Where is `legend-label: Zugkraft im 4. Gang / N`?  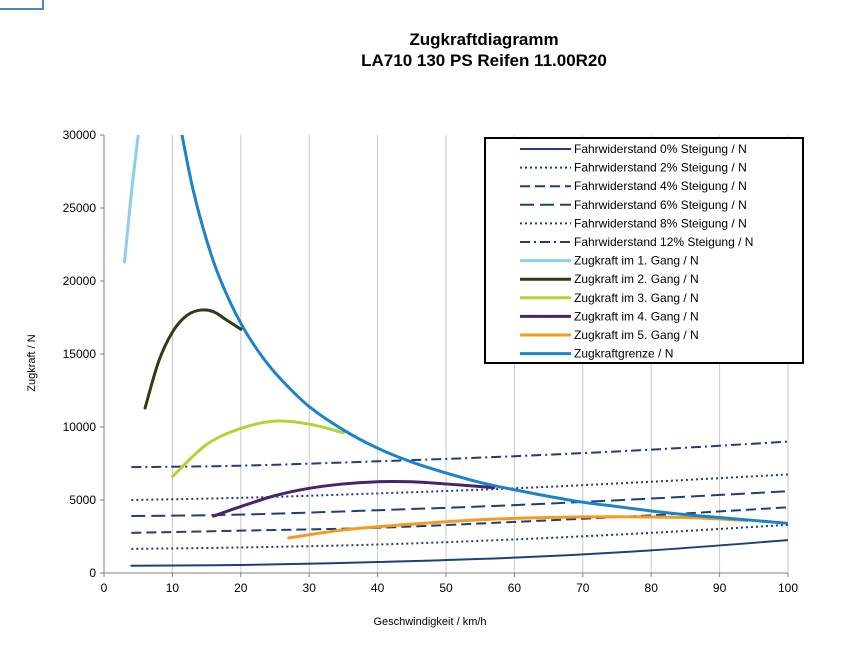
legend-label: Zugkraft im 4. Gang / N is located at coordinates (636, 316).